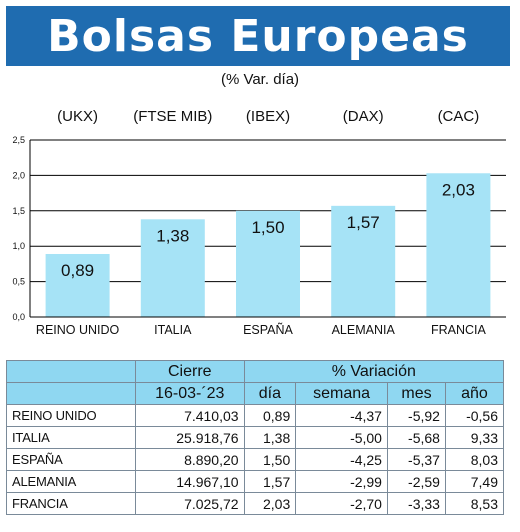 The image size is (520, 532). What do you see at coordinates (71, 503) in the screenshot?
I see `row-name: FRANCIA` at bounding box center [71, 503].